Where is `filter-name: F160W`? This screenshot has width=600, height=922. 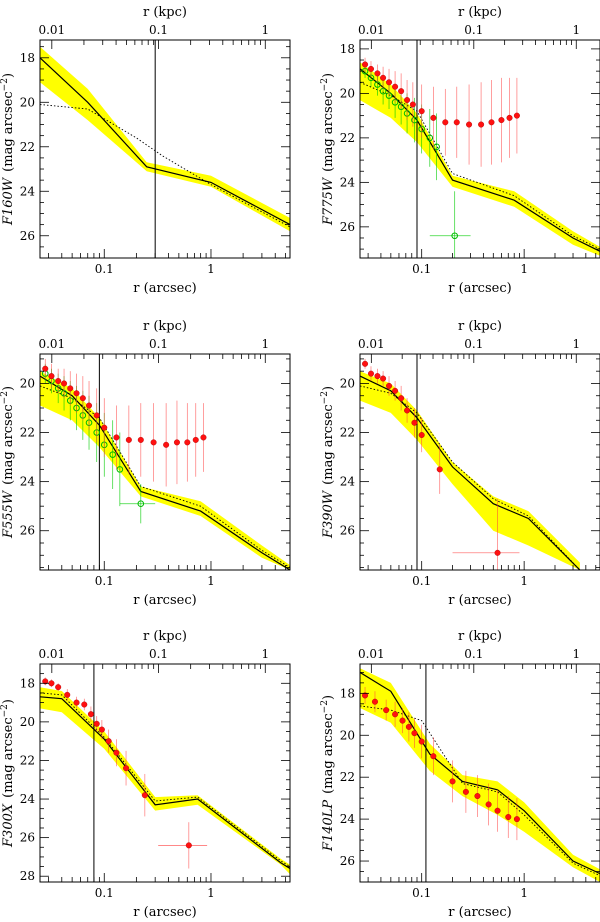
filter-name: F160W is located at coordinates (8, 201).